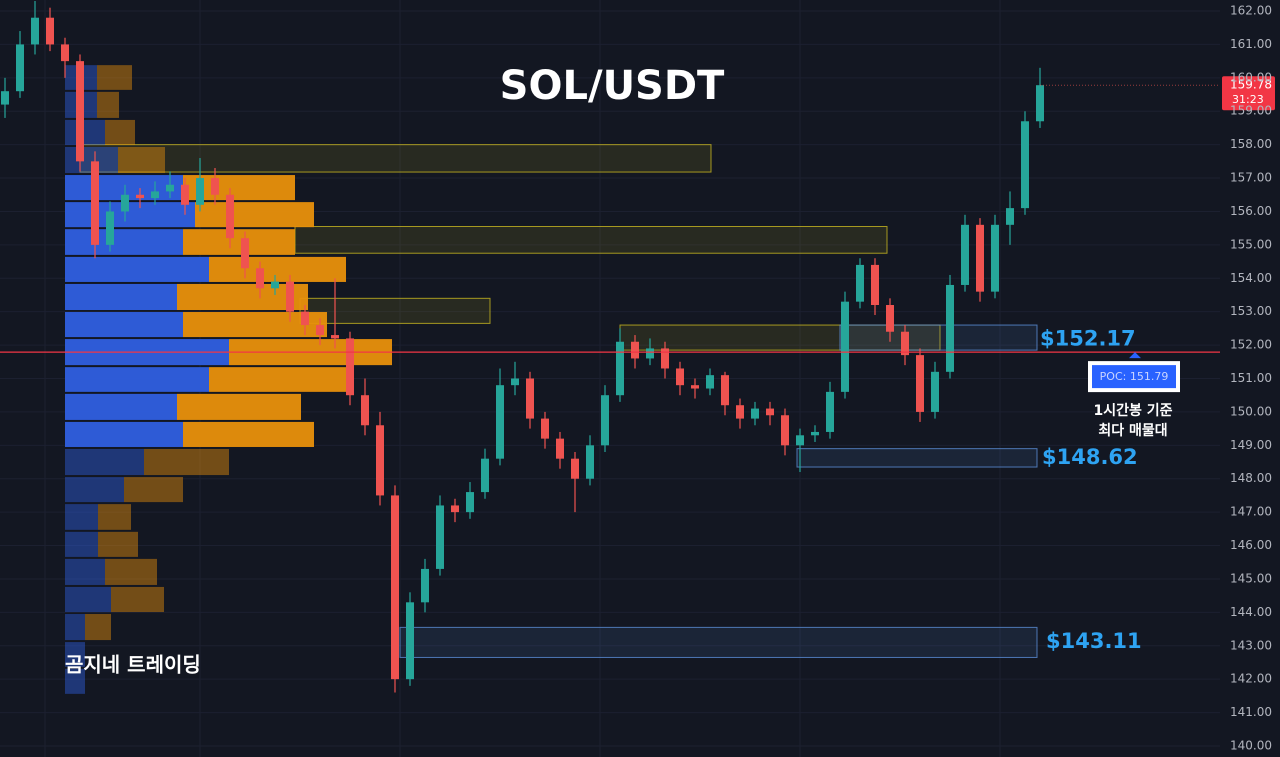 The image size is (1280, 757). I want to click on level-label: $148.62, so click(1090, 457).